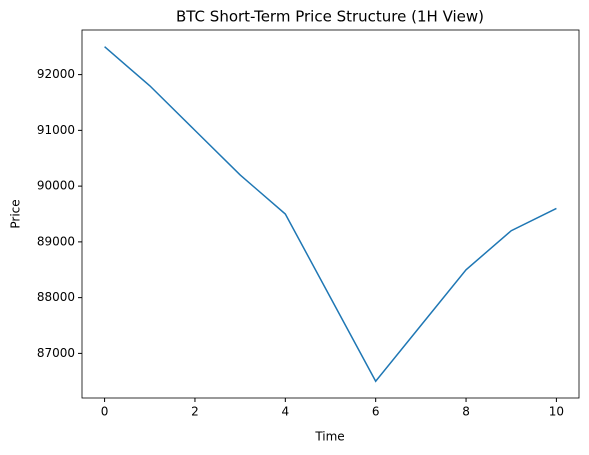  Describe the element at coordinates (329, 437) in the screenshot. I see `x-axis-label: Time` at that location.